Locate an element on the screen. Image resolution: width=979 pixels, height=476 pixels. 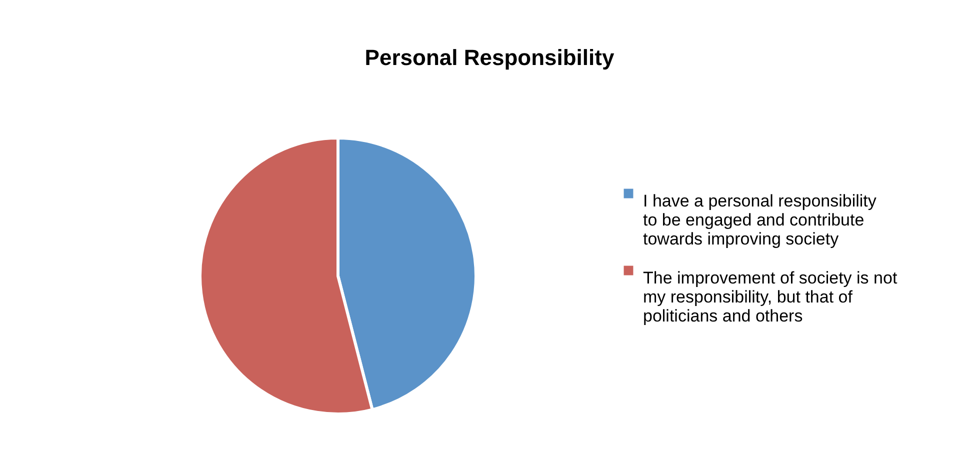
chart-title: Personal Responsibility is located at coordinates (489, 57).